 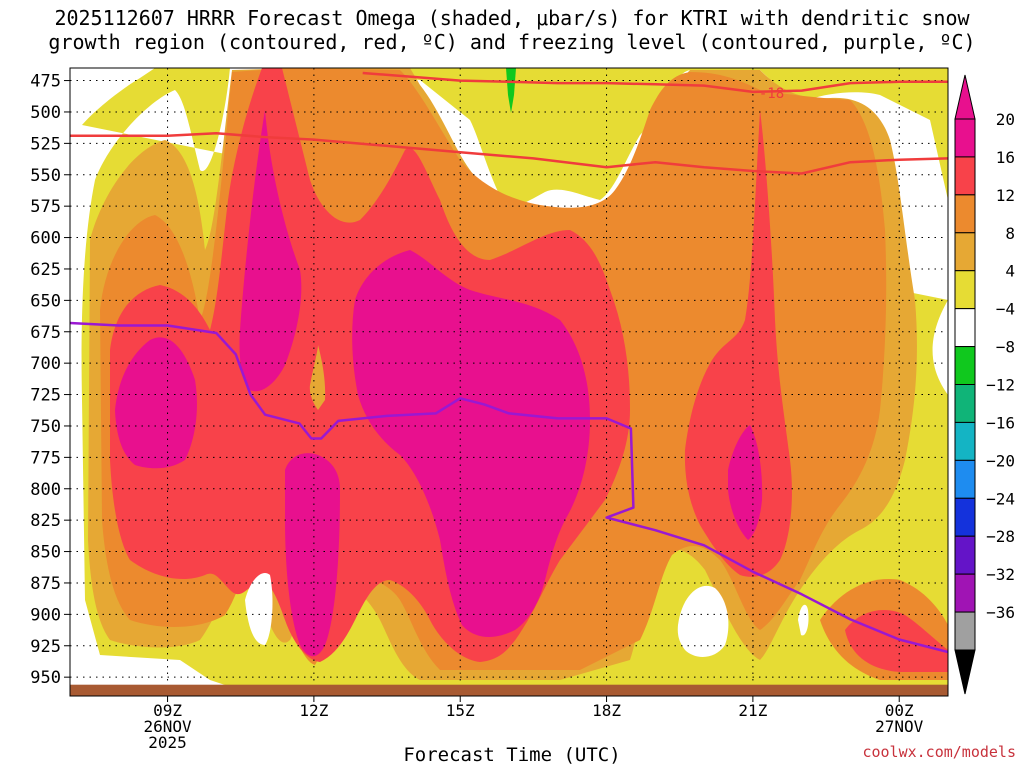 I want to click on y-tick-label: 825, so click(x=45, y=521).